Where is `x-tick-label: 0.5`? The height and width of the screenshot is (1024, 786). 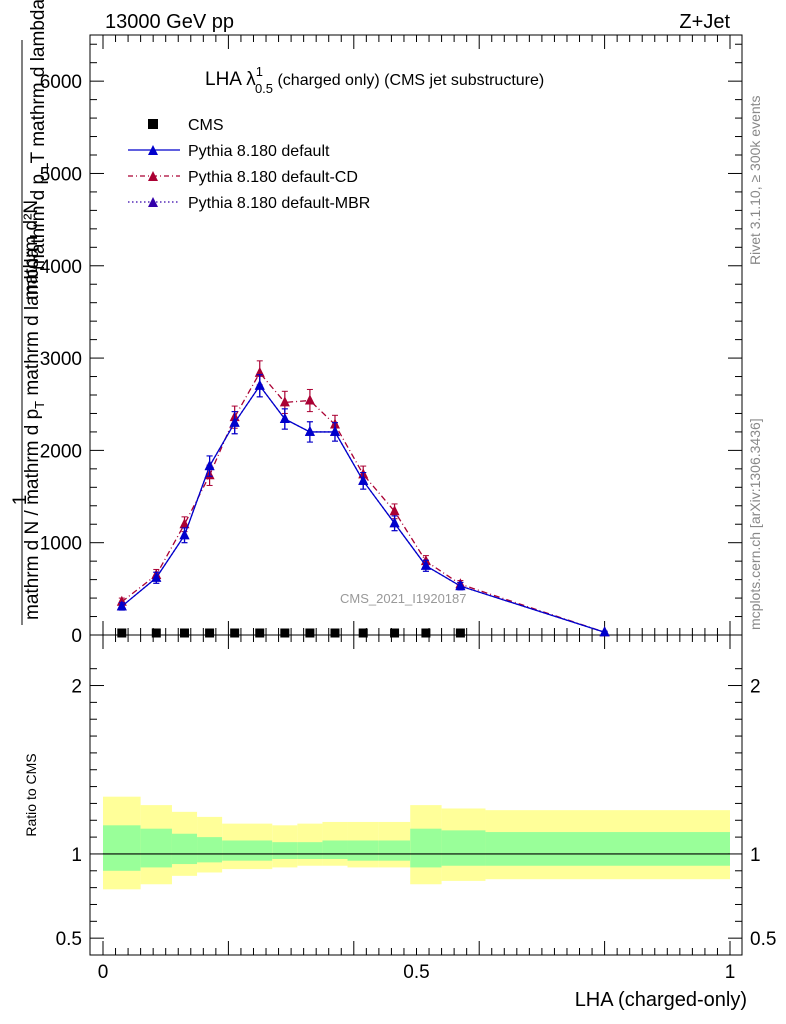
x-tick-label: 0.5 is located at coordinates (416, 972).